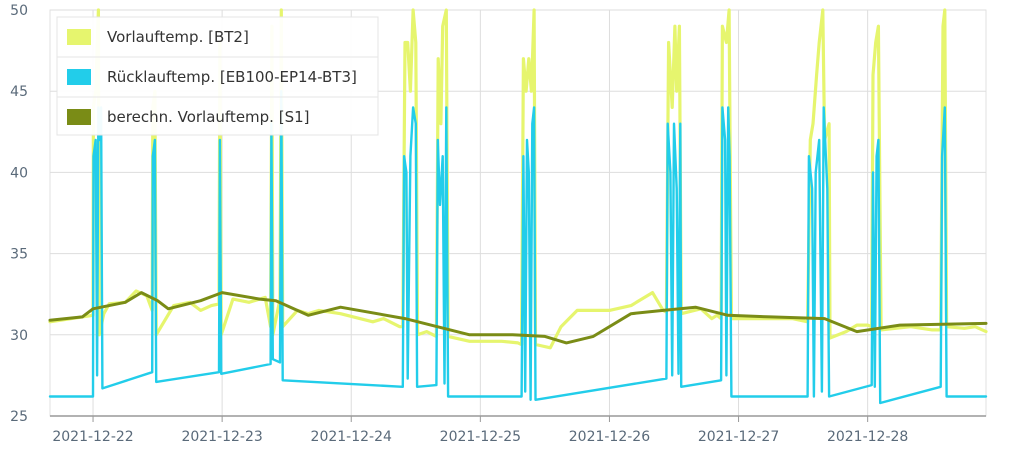  I want to click on legend-swatch-bt2, so click(79, 37).